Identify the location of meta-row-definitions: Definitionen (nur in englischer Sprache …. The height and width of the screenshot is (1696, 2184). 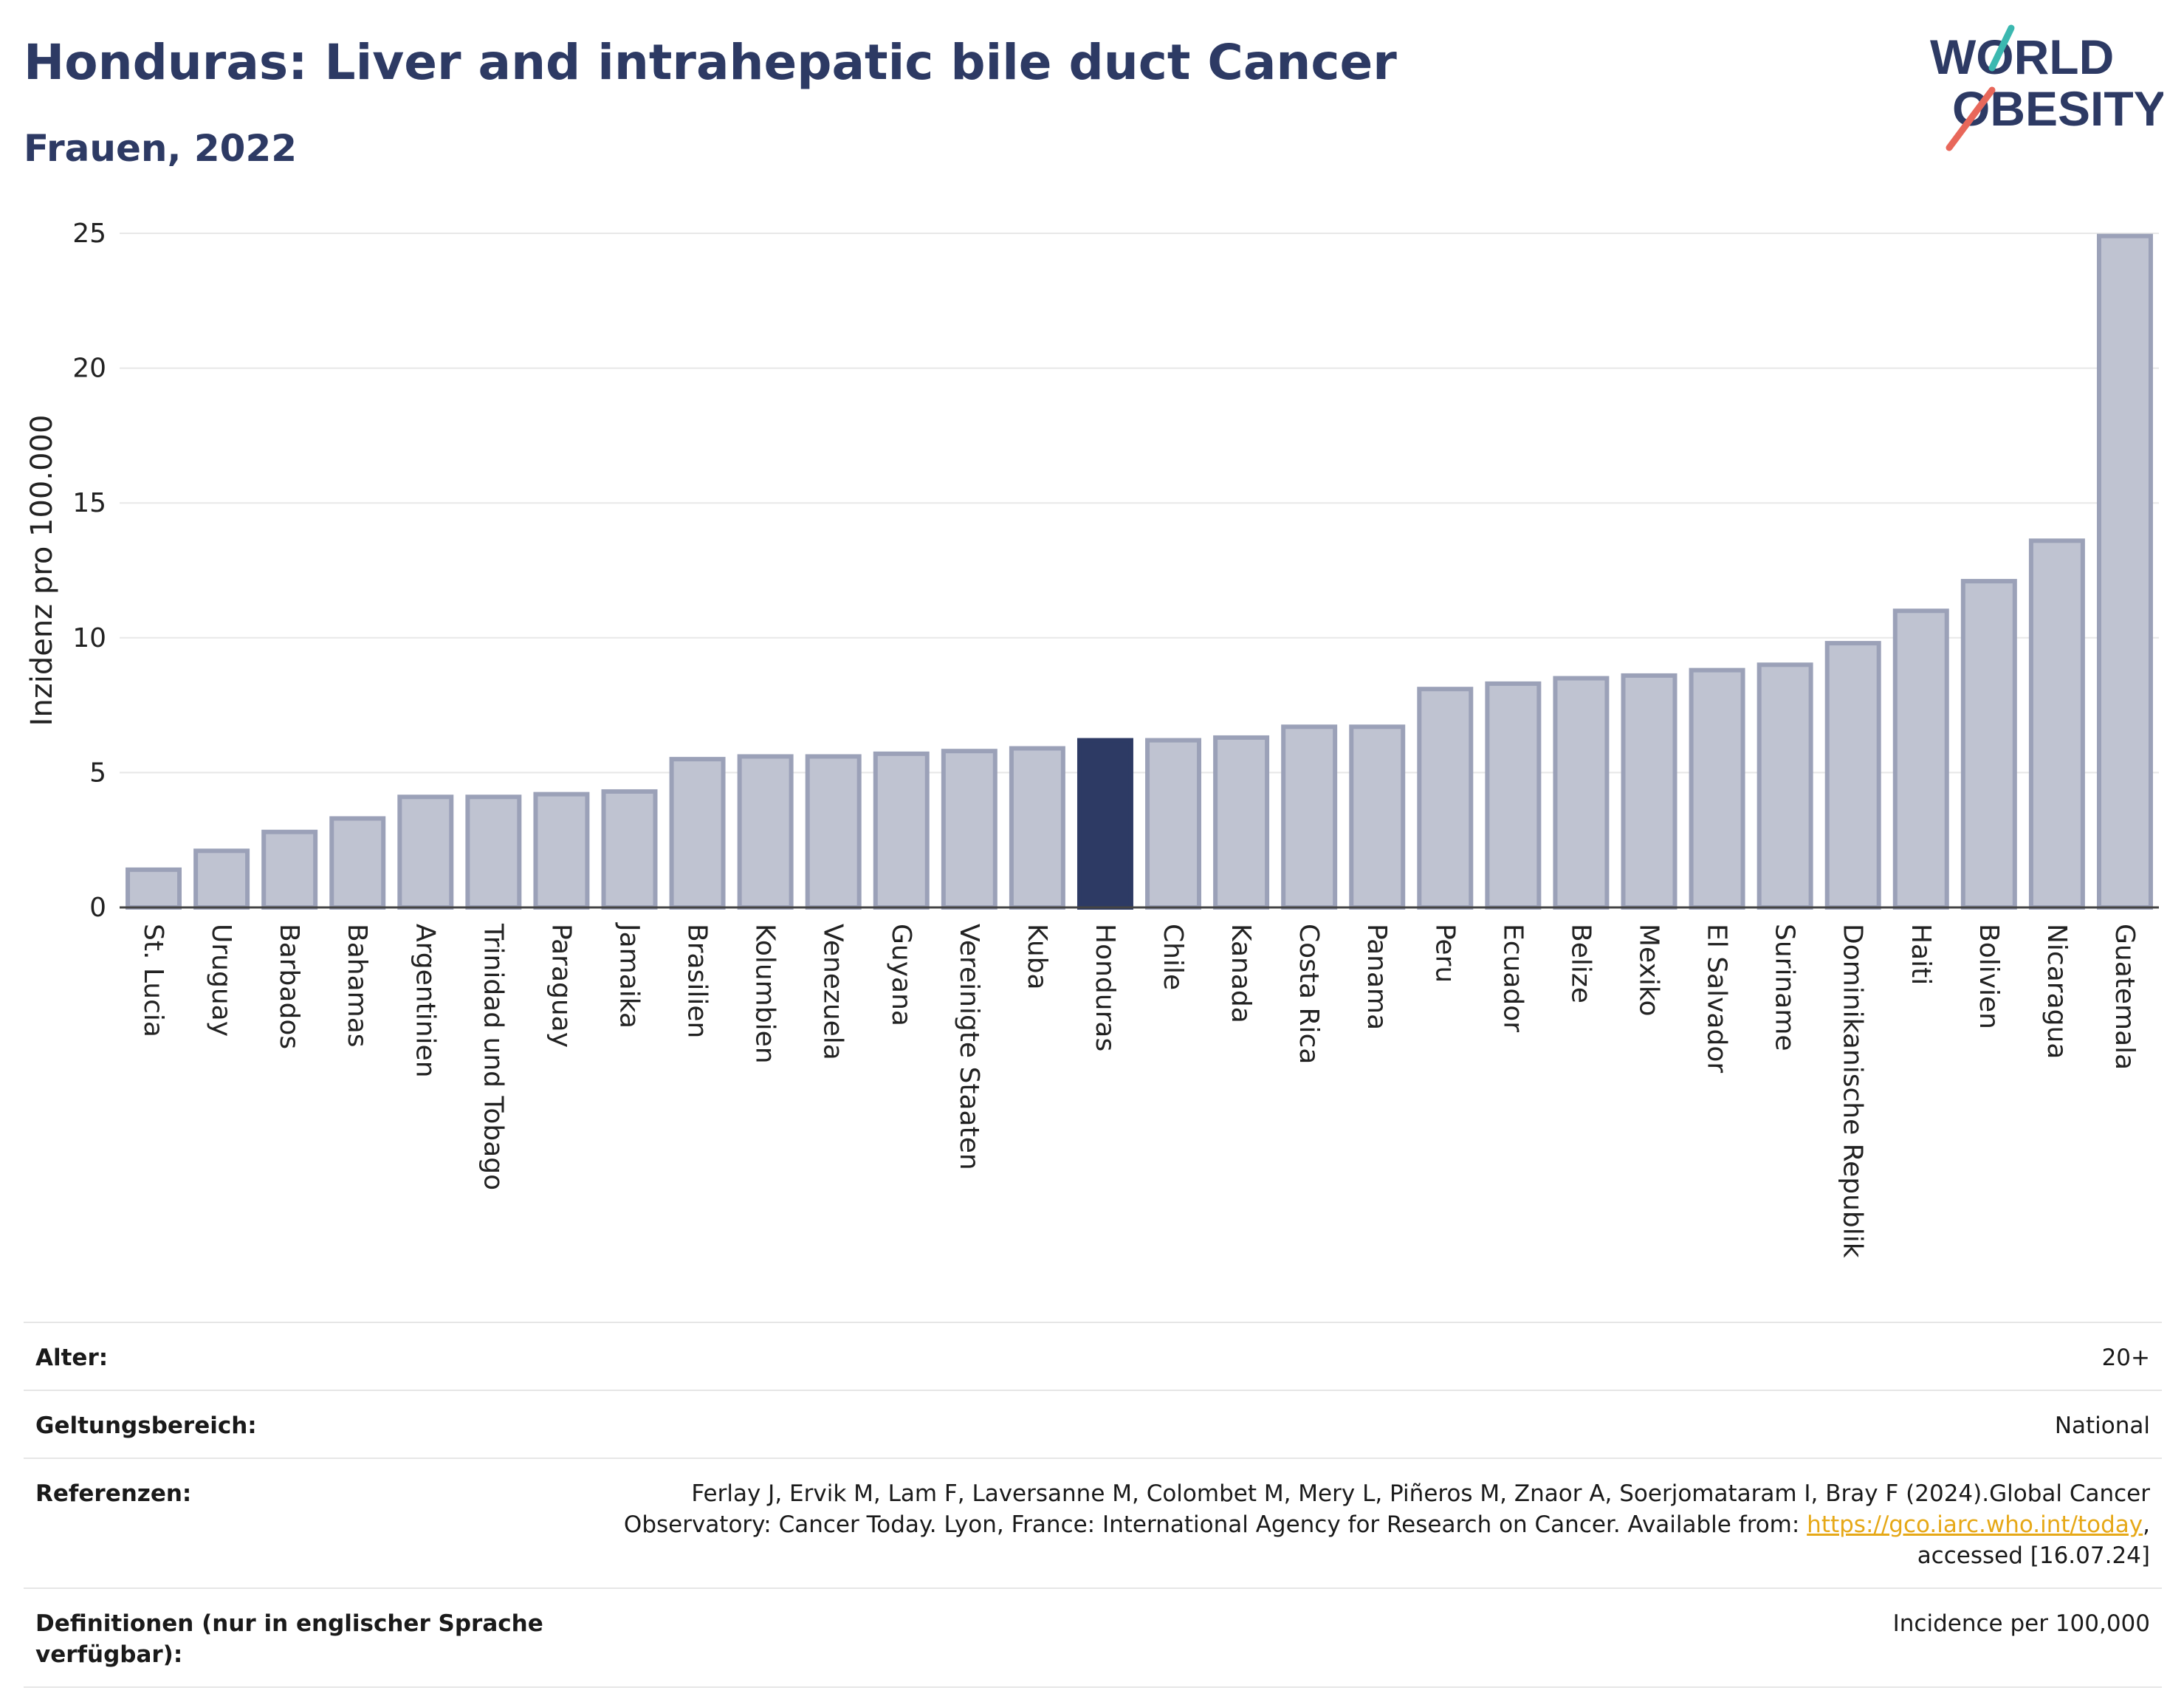
(1093, 1638).